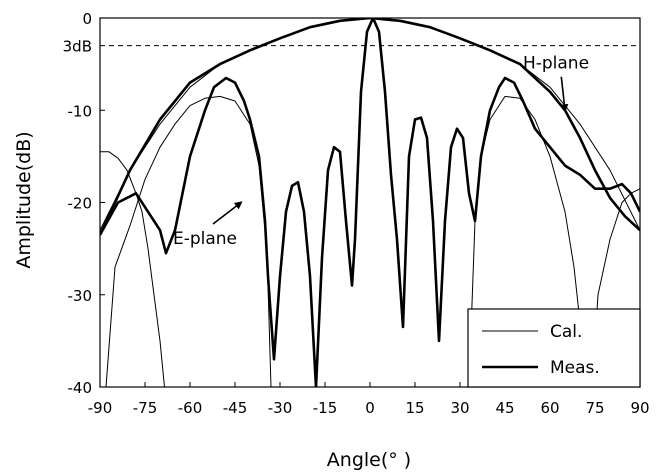 This screenshot has width=659, height=476. Describe the element at coordinates (145, 408) in the screenshot. I see `x-tick-label: -75` at that location.